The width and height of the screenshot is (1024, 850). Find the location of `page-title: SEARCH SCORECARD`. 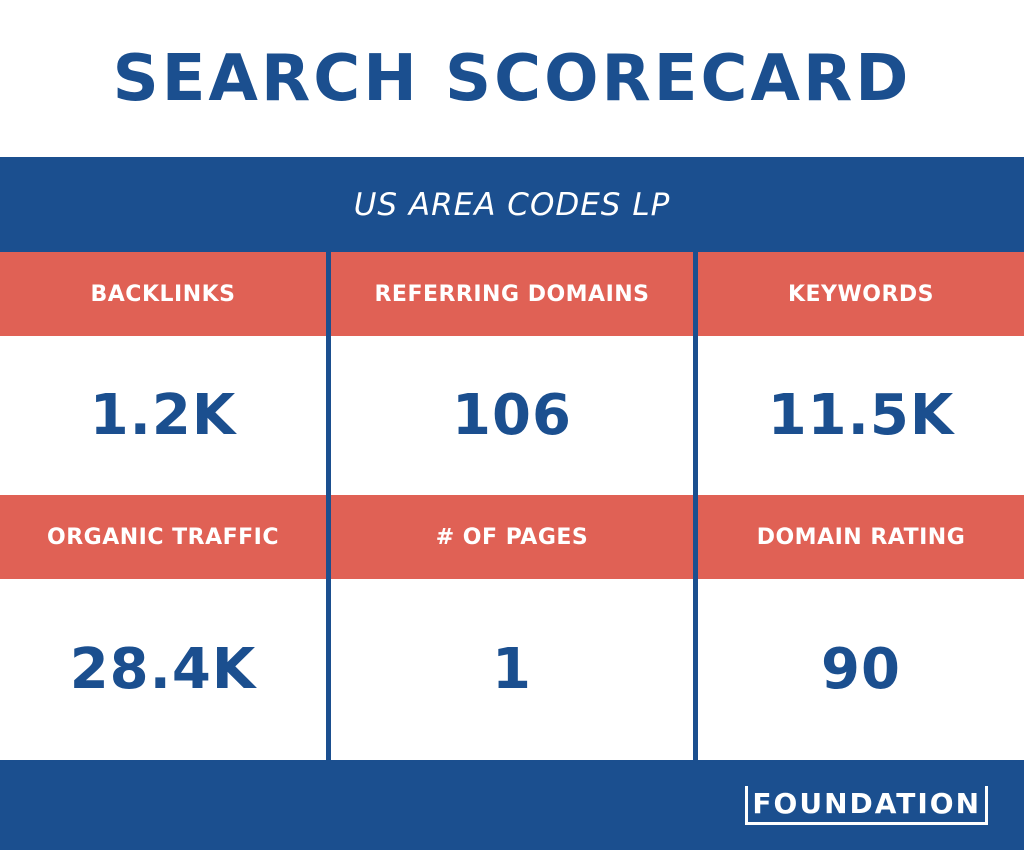

page-title: SEARCH SCORECARD is located at coordinates (512, 78).